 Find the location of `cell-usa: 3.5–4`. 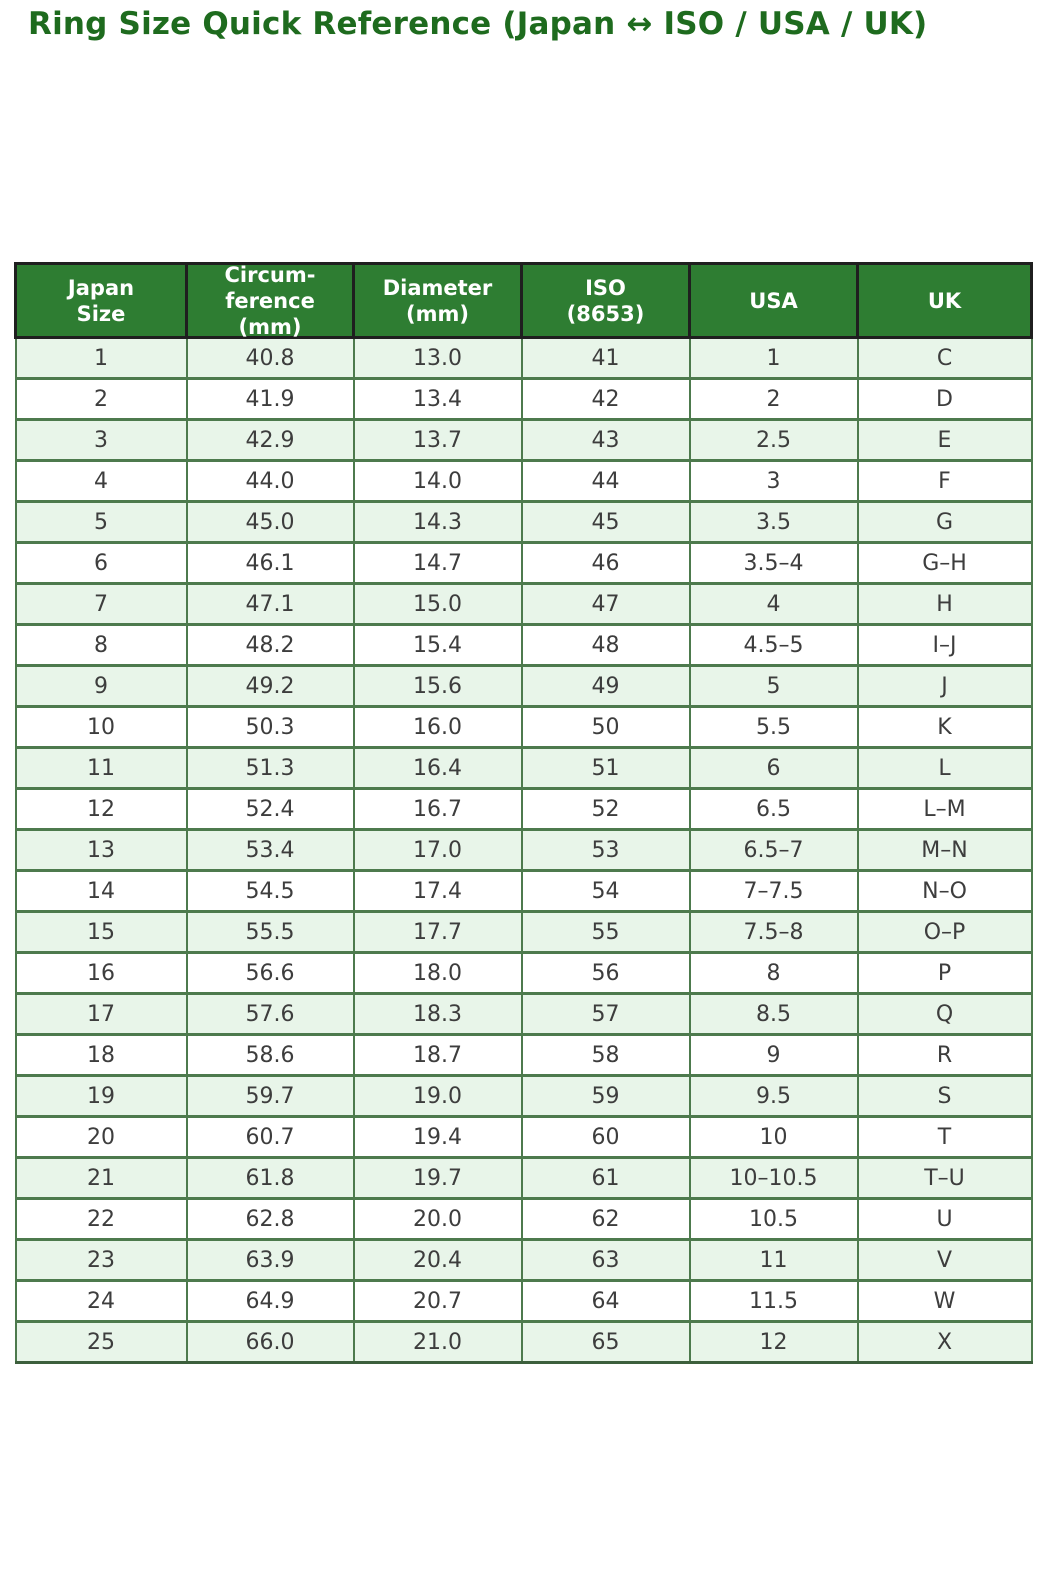

cell-usa: 3.5–4 is located at coordinates (773, 563).